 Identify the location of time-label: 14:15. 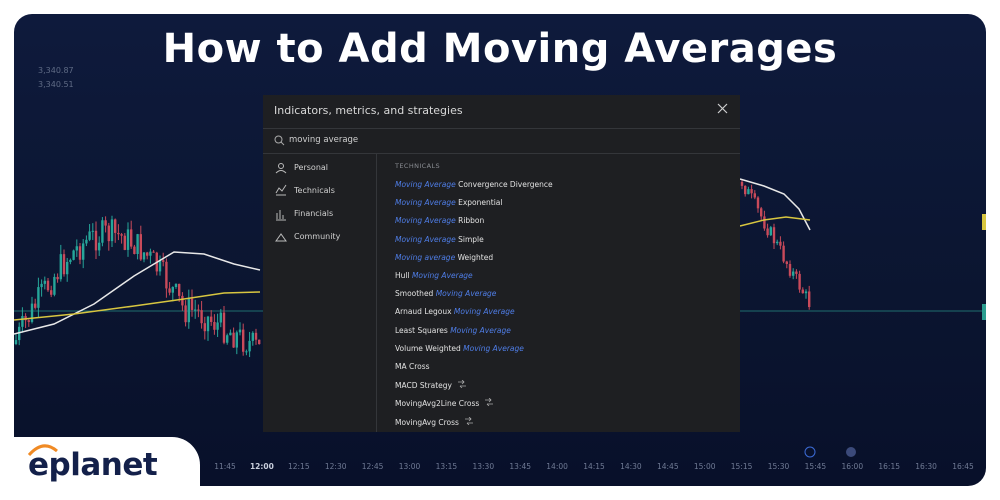
(594, 466).